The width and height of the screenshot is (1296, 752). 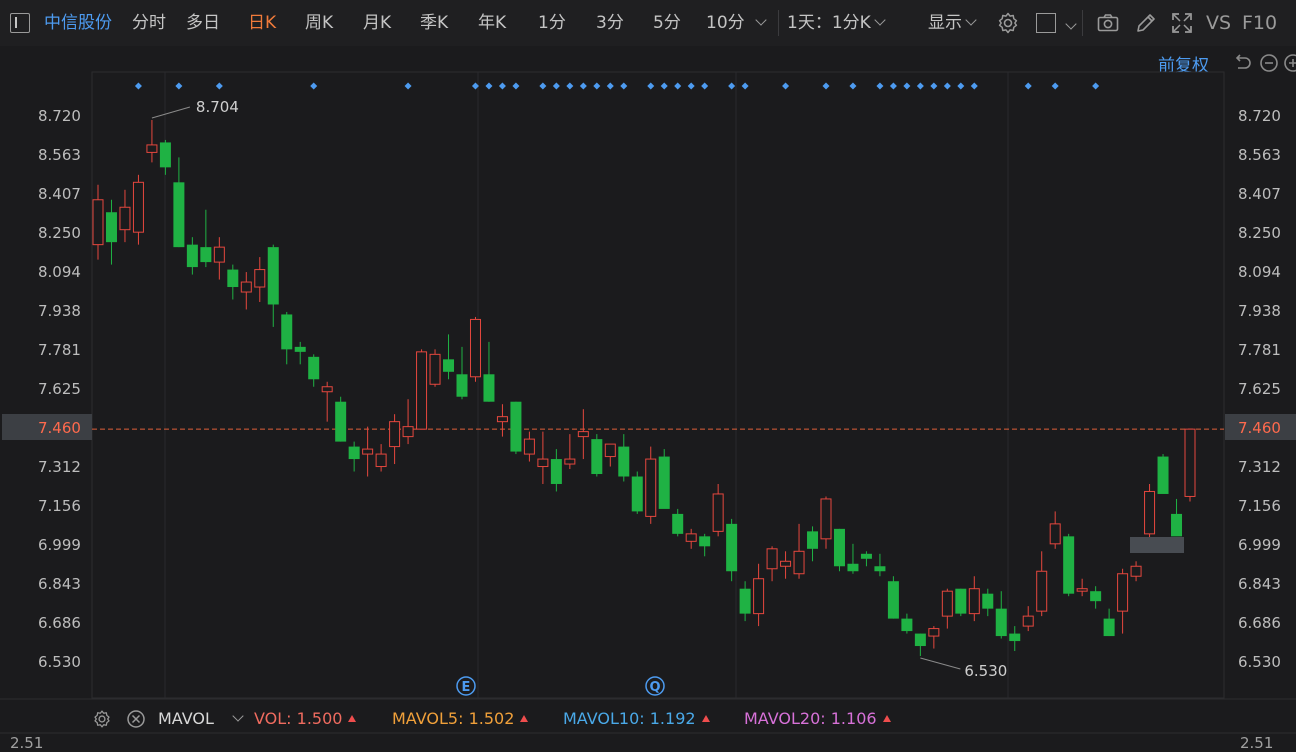 I want to click on price-tick-left: 7.625, so click(x=59, y=389).